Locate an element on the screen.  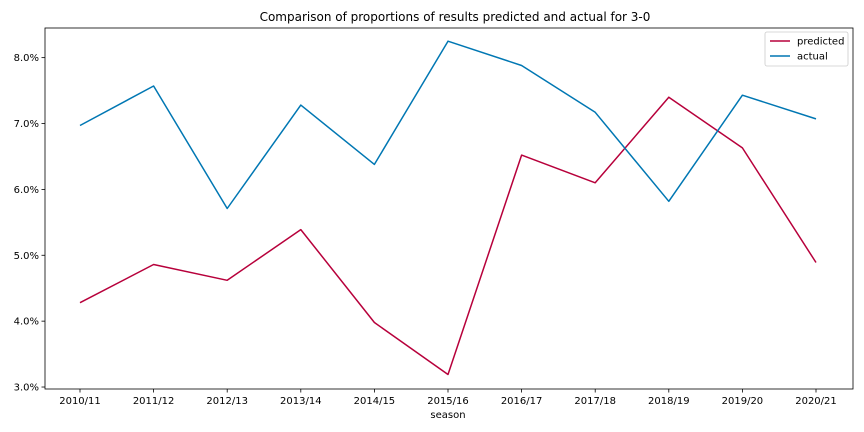
x-tick-label: 2017/18 is located at coordinates (595, 401).